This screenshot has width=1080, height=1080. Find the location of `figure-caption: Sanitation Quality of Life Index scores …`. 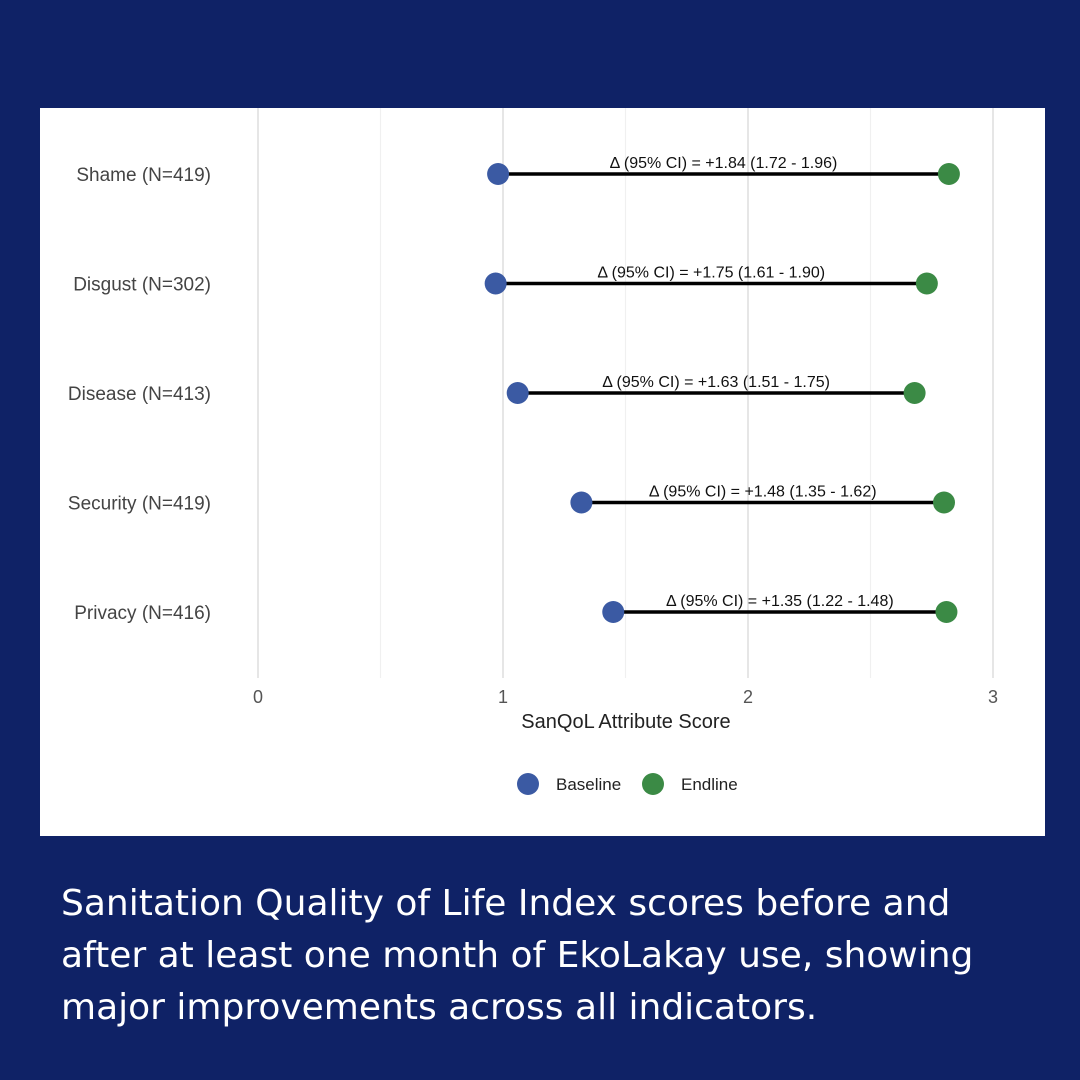

figure-caption: Sanitation Quality of Life Index scores … is located at coordinates (517, 955).